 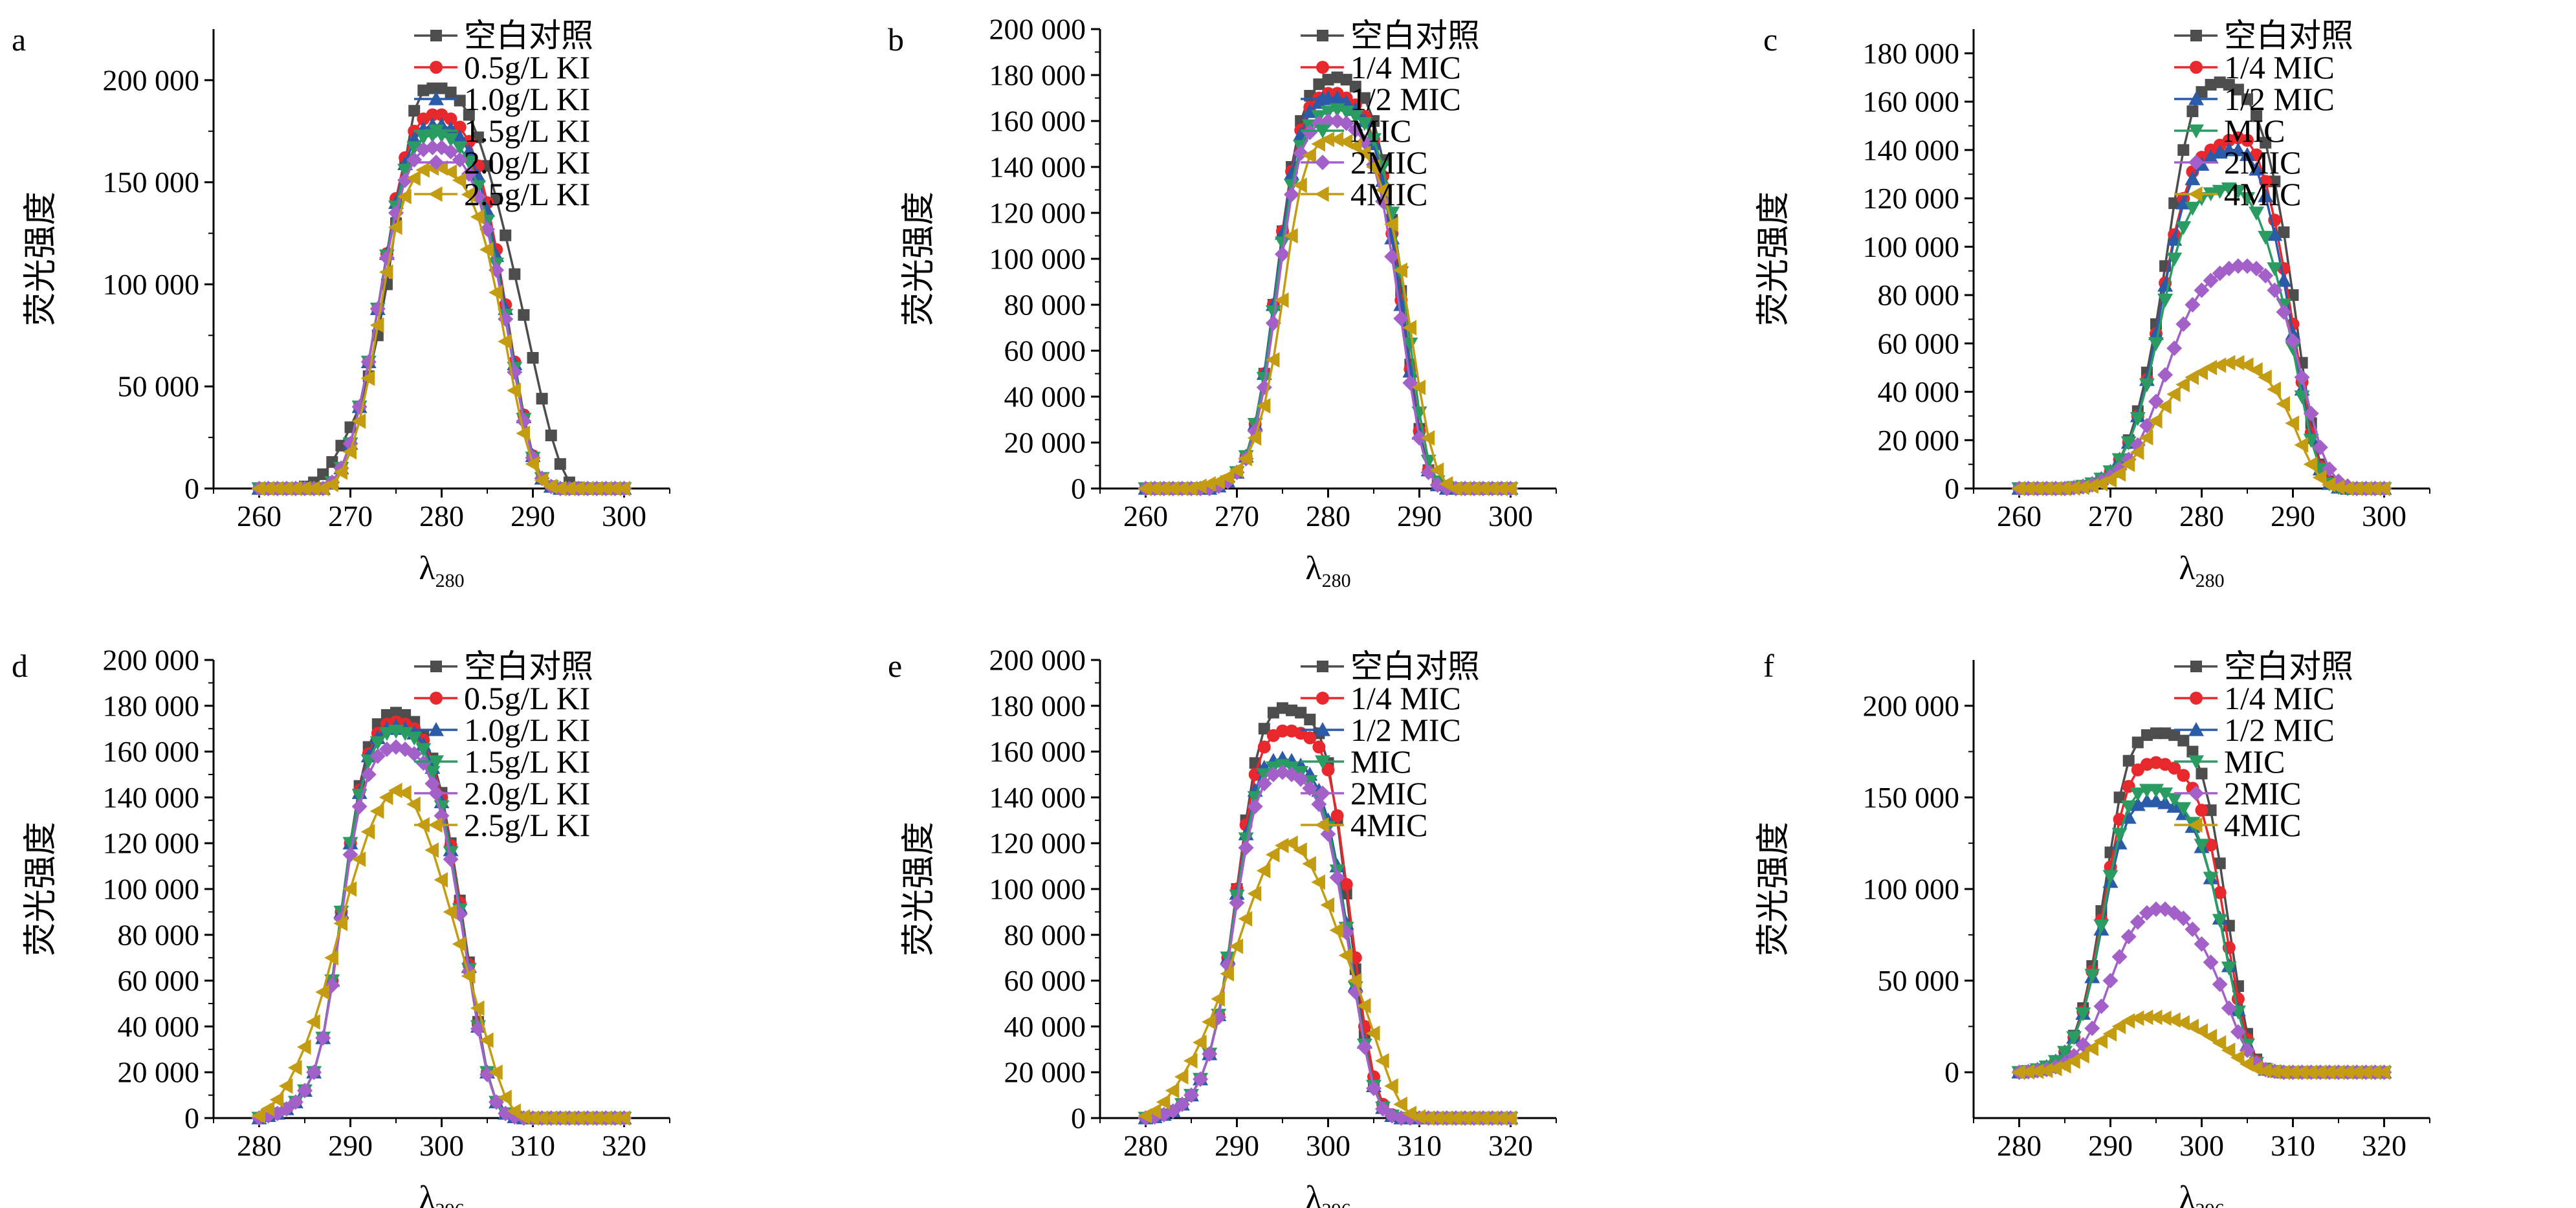 I want to click on y-tick-label: 150 000, so click(x=1912, y=797).